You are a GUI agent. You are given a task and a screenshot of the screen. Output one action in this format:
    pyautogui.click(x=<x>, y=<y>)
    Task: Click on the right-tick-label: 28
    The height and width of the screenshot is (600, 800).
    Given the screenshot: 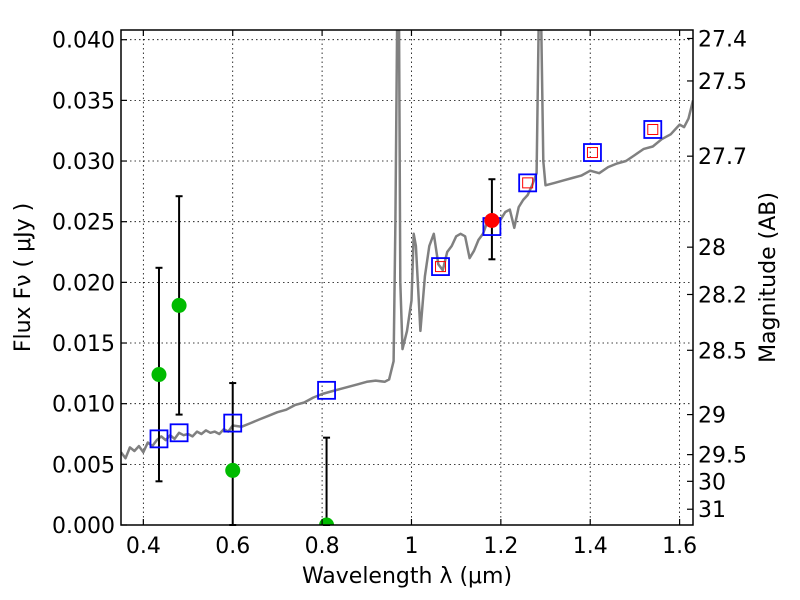 What is the action you would take?
    pyautogui.click(x=712, y=248)
    